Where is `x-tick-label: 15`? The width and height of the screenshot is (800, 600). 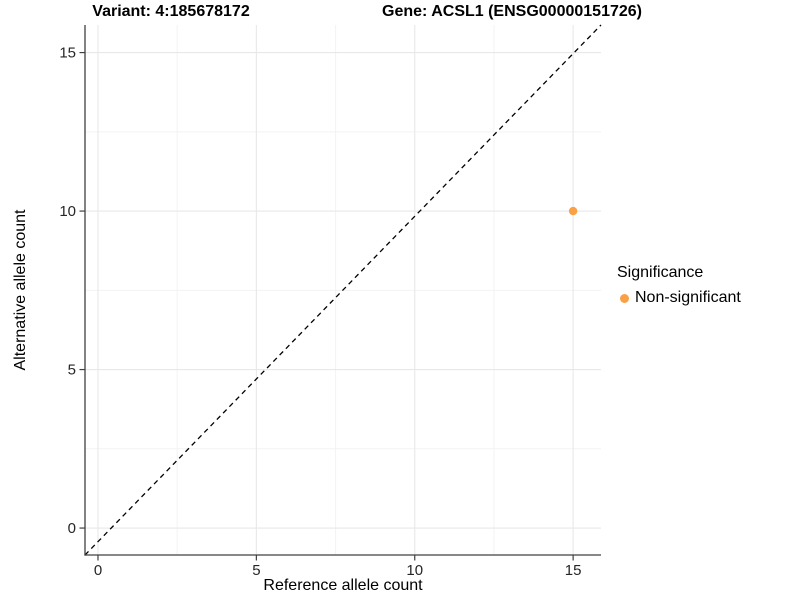 x-tick-label: 15 is located at coordinates (573, 570).